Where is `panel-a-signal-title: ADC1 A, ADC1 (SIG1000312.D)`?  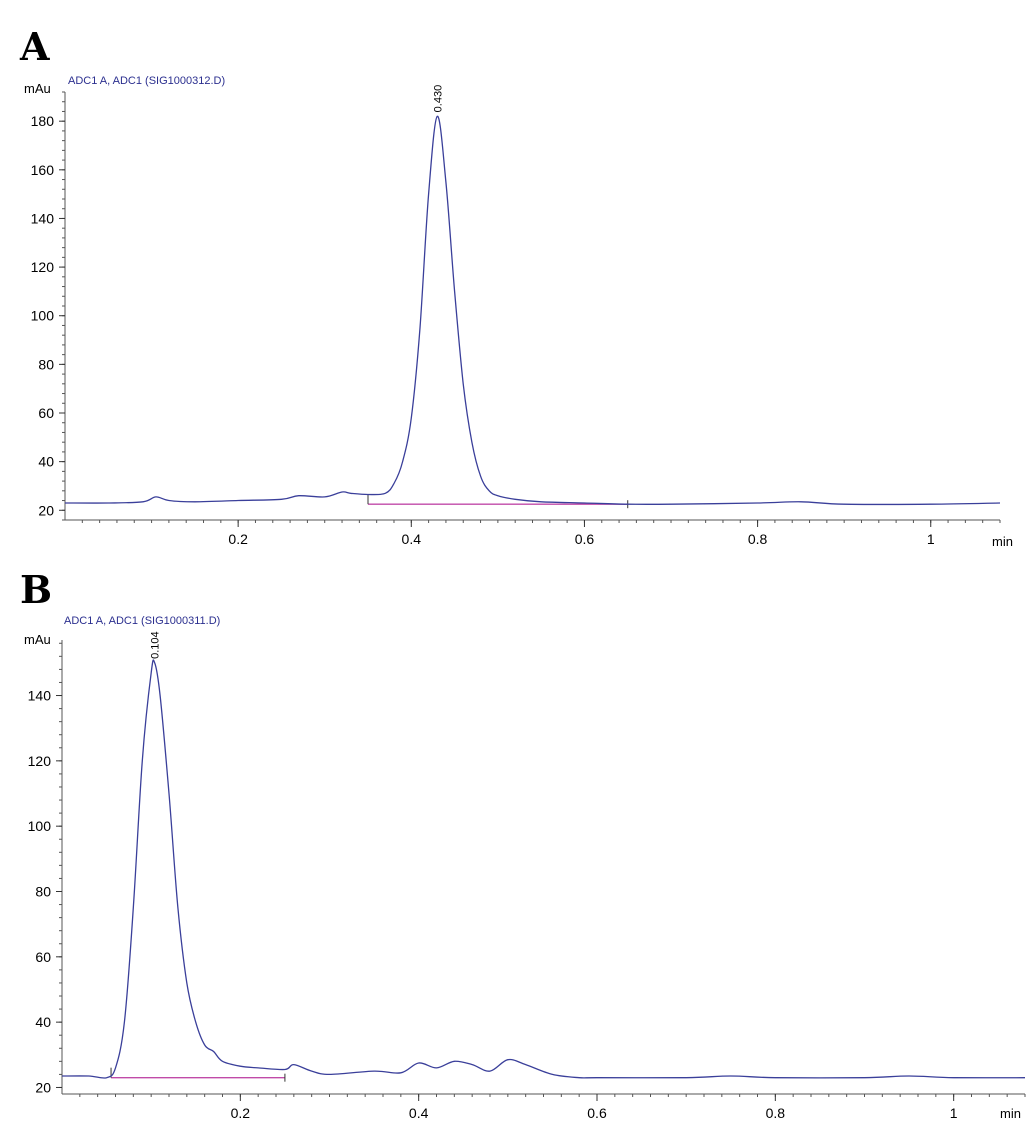
panel-a-signal-title: ADC1 A, ADC1 (SIG1000312.D) is located at coordinates (146, 81).